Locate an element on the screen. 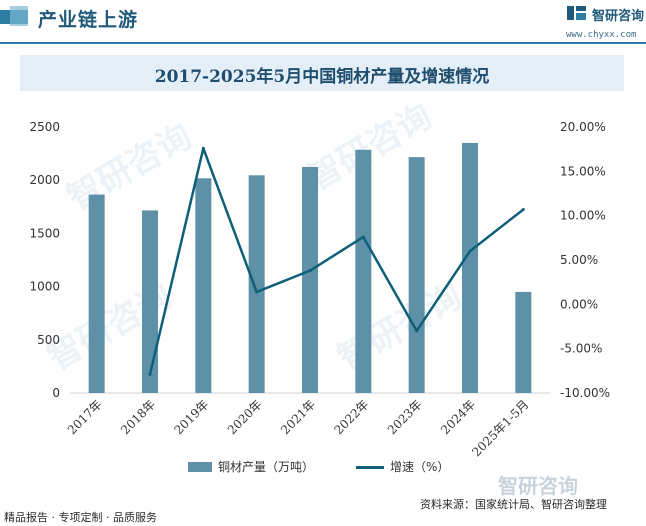  brand-watermark: 智研咨询 is located at coordinates (538, 486).